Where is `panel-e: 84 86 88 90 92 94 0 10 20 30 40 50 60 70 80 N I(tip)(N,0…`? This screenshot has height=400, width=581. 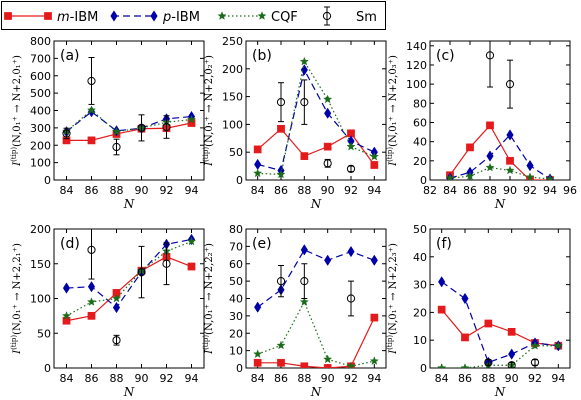
panel-e: 84 86 88 90 92 94 0 10 20 30 40 50 60 70 80 N I(tip)(N,0… is located at coordinates (294, 311).